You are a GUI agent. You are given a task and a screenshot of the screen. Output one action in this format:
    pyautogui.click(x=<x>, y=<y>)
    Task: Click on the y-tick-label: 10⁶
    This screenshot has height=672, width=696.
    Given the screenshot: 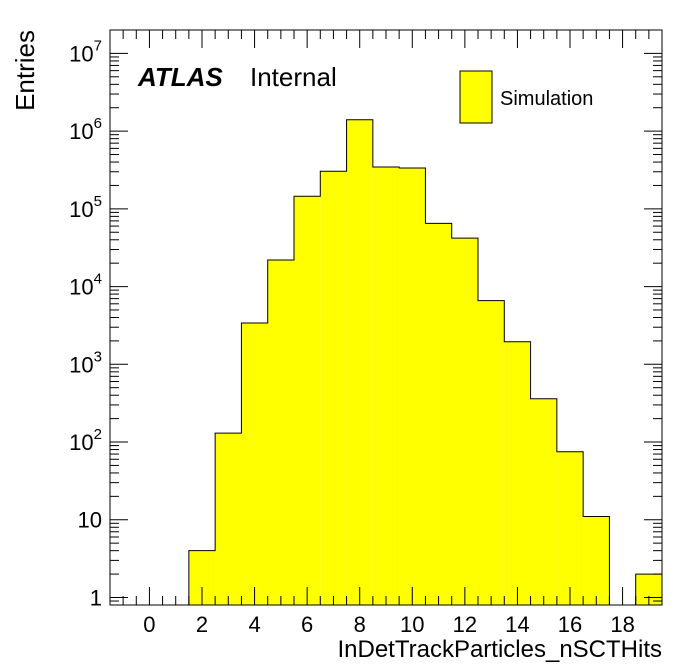 What is the action you would take?
    pyautogui.click(x=85, y=129)
    